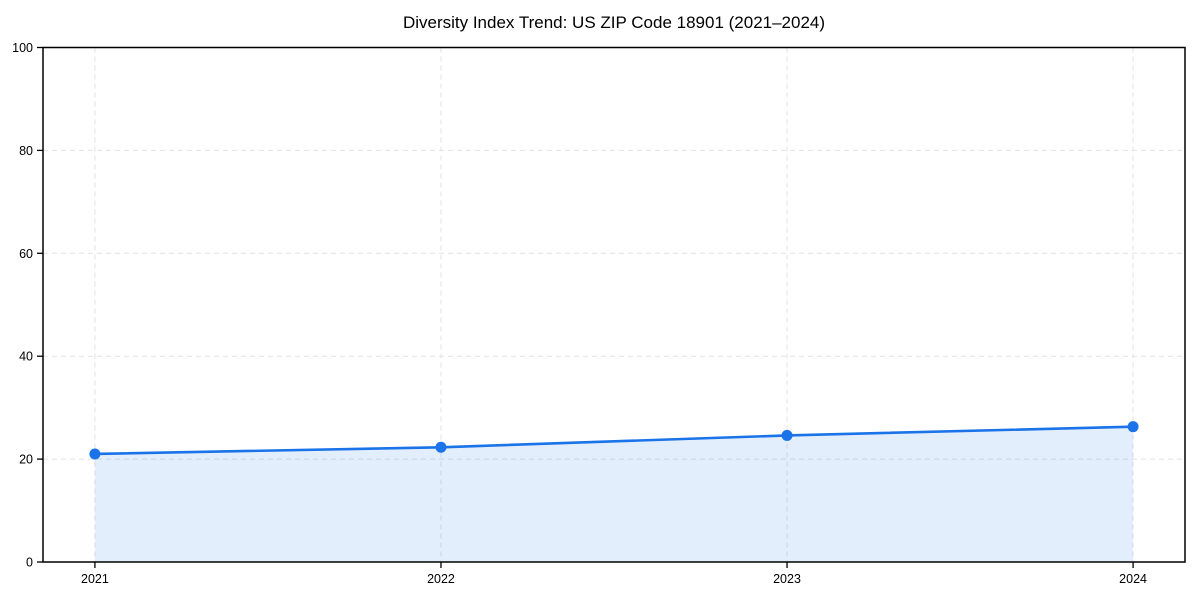 This screenshot has width=1200, height=600. What do you see at coordinates (441, 447) in the screenshot?
I see `data-point-2022` at bounding box center [441, 447].